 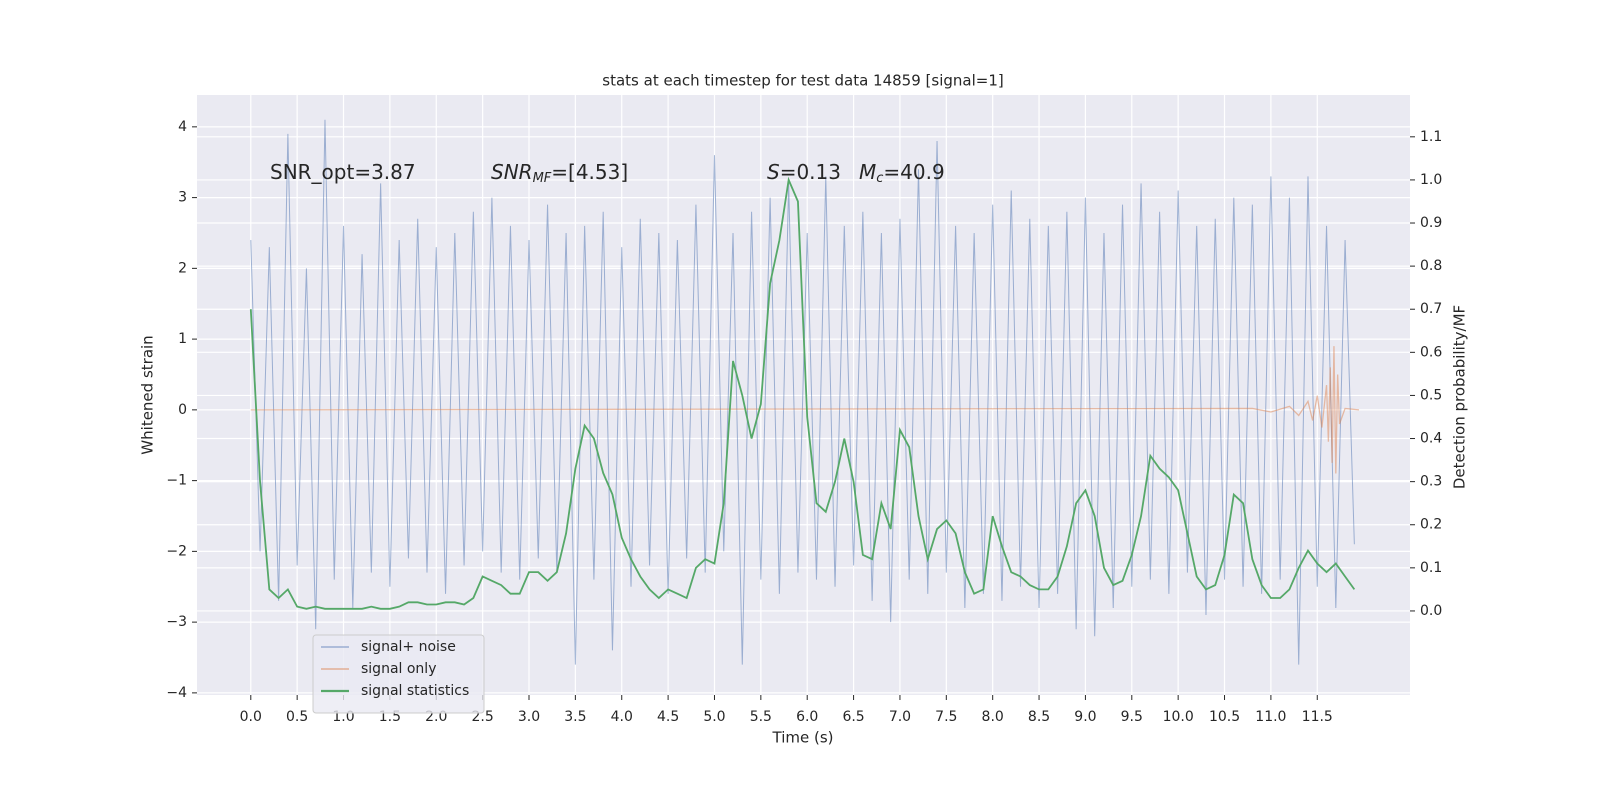 What do you see at coordinates (1270, 717) in the screenshot?
I see `x-tick-label: 11.0` at bounding box center [1270, 717].